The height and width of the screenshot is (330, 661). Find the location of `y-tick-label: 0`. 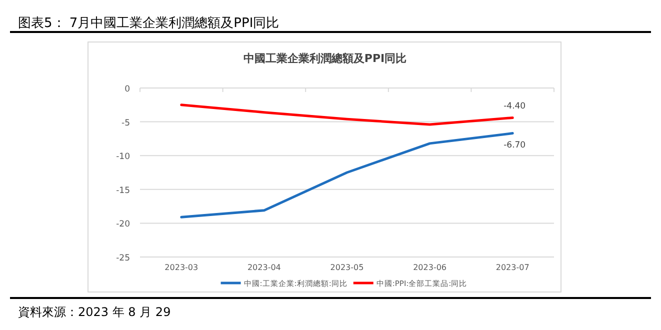

y-tick-label: 0 is located at coordinates (127, 89).